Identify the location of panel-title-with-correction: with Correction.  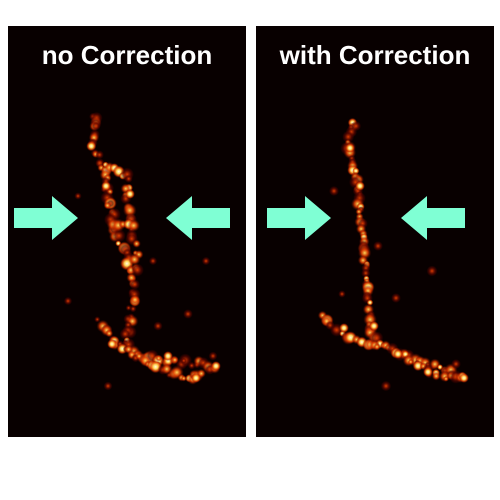
(375, 55).